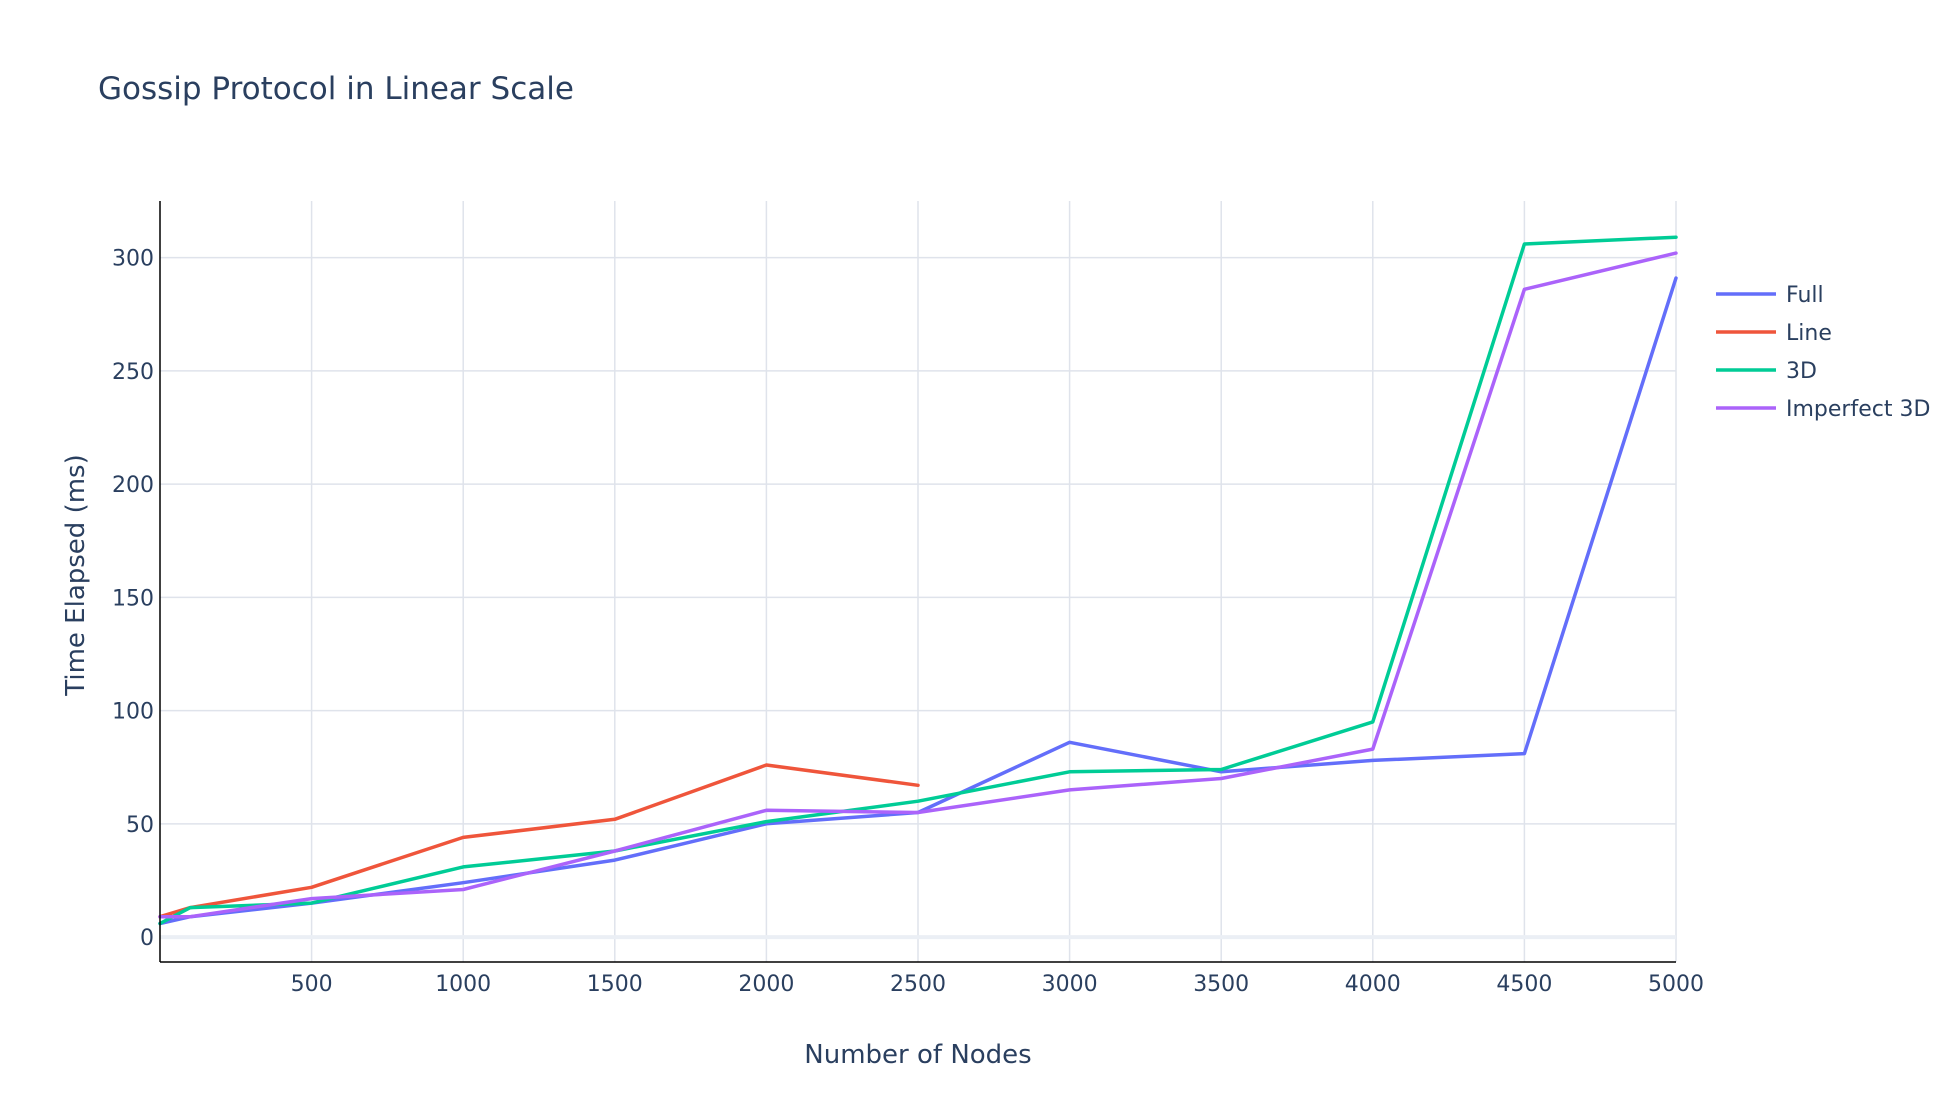 The image size is (1958, 1116). What do you see at coordinates (133, 712) in the screenshot?
I see `y-tick-label: 100` at bounding box center [133, 712].